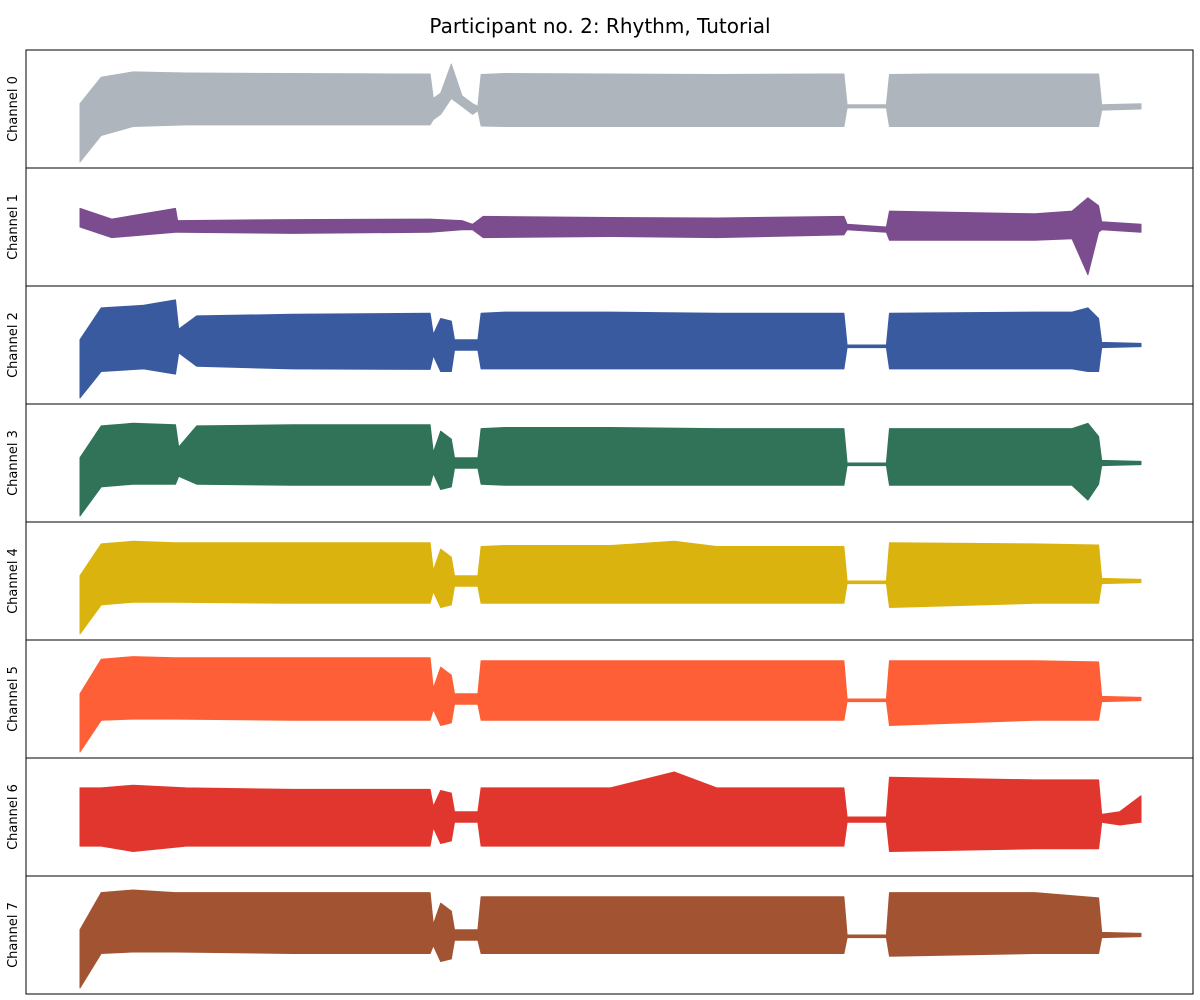 Image resolution: width=1200 pixels, height=1000 pixels. Describe the element at coordinates (610, 811) in the screenshot. I see `channel-6-waveform` at that location.